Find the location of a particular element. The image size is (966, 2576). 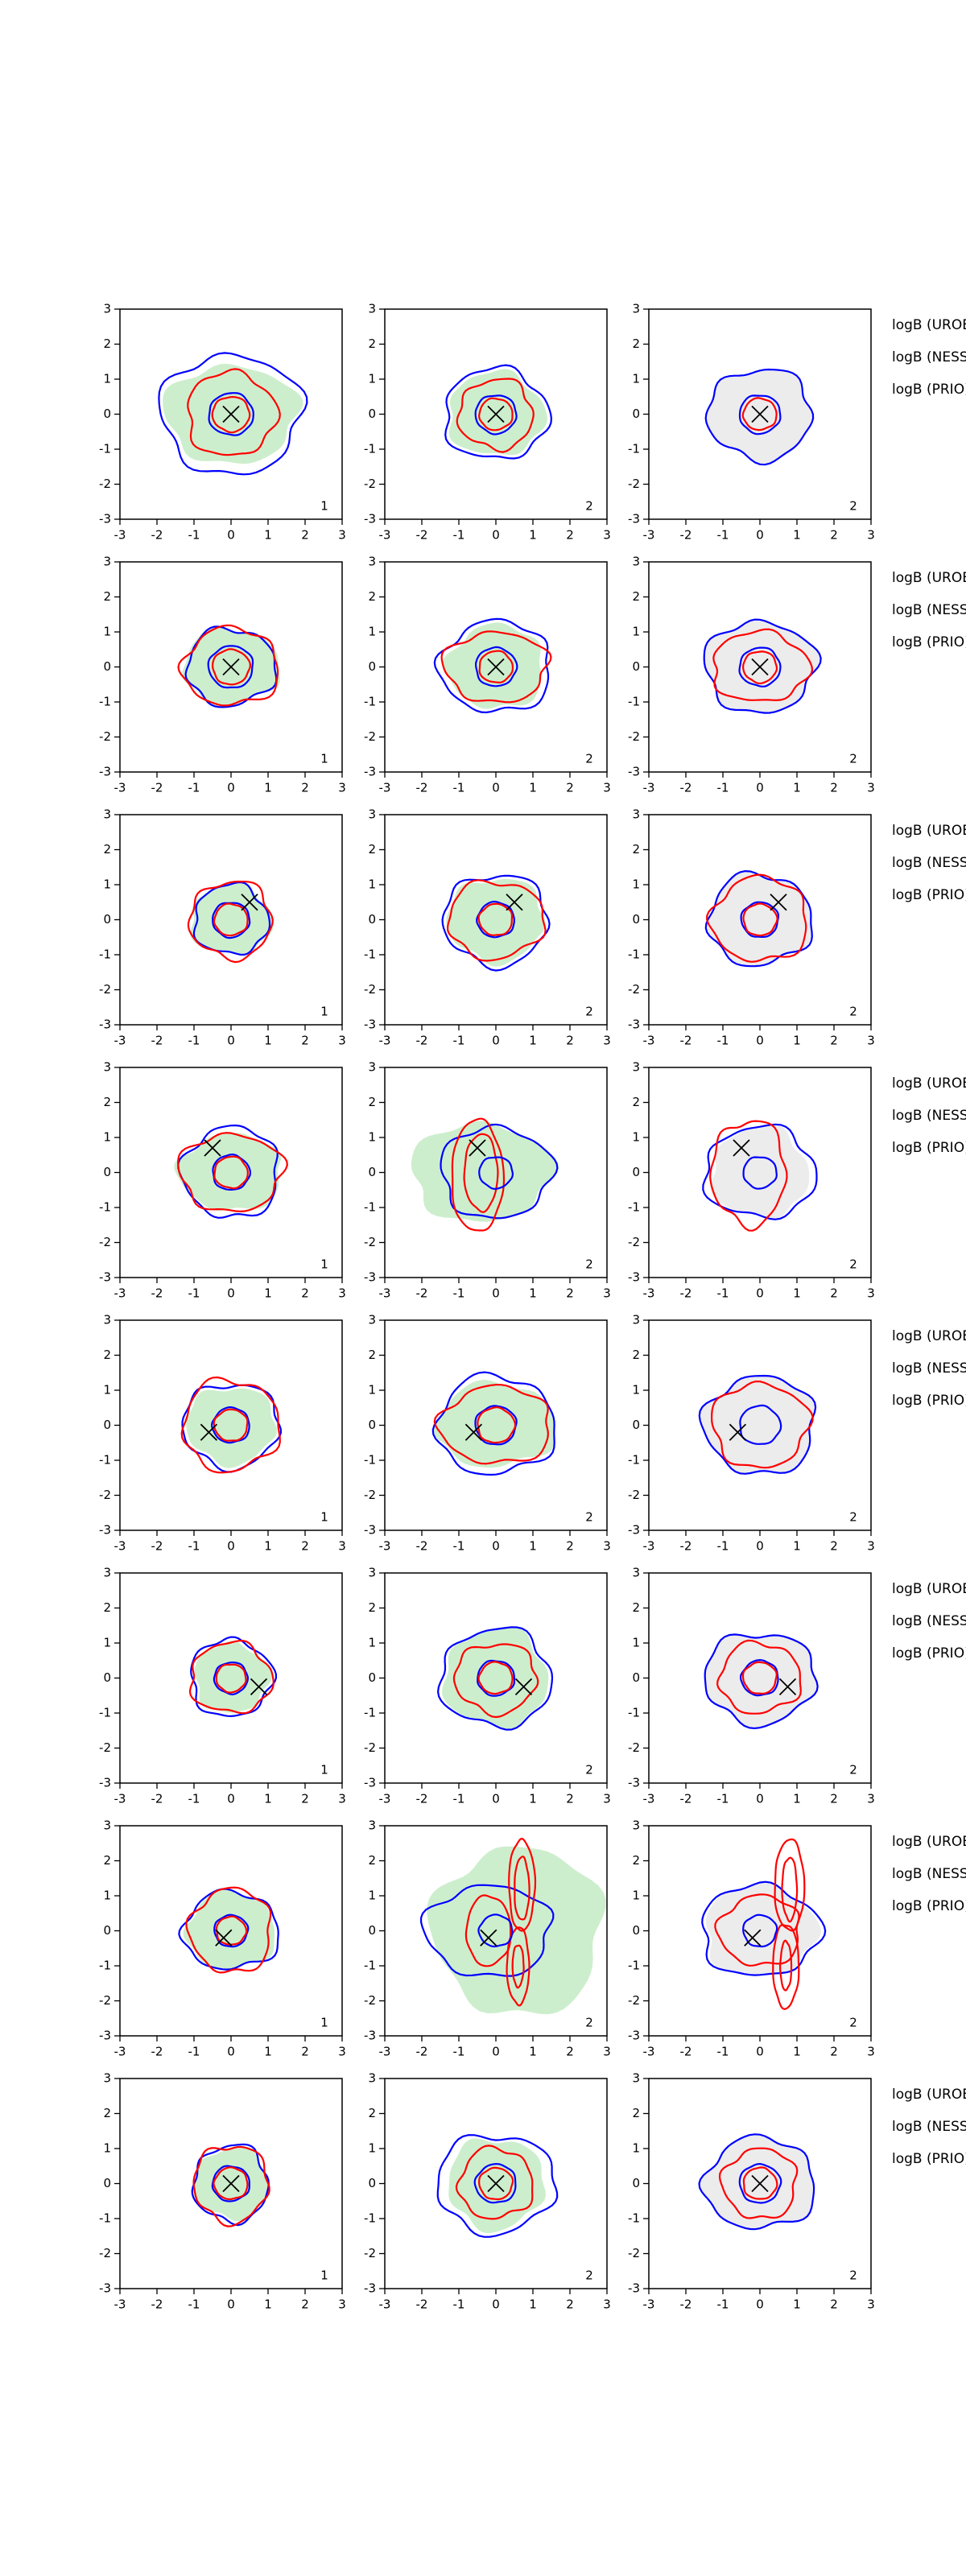

annotation: logB (NESS) = is located at coordinates (929, 610).